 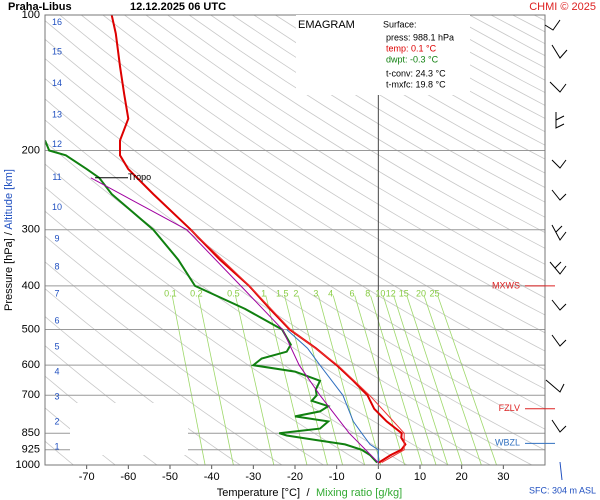 I want to click on mixing-ratio-label: 8, so click(x=367, y=293).